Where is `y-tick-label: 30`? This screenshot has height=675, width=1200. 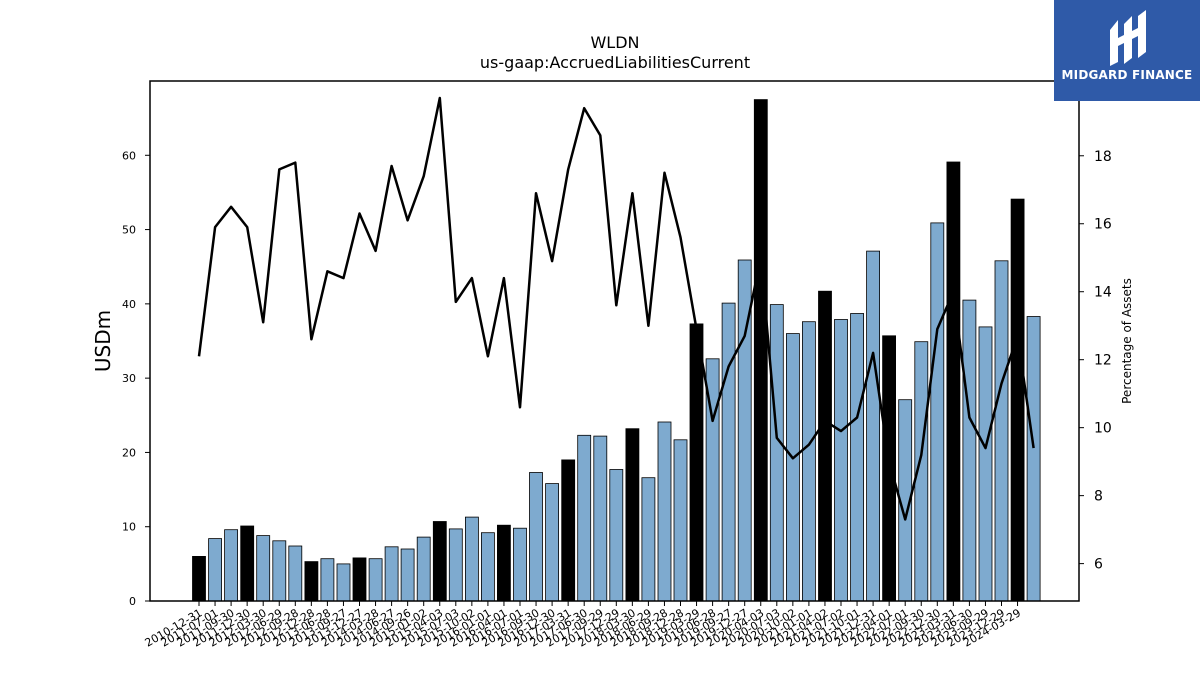
y-tick-label: 30 is located at coordinates (129, 378).